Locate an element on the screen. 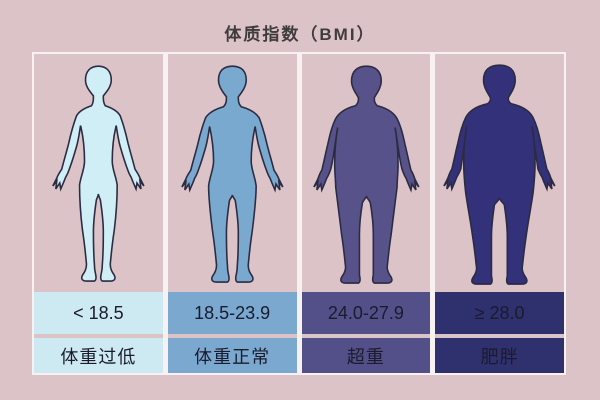 This screenshot has height=400, width=600. bmi-range-overweight: 24.0-27.9 is located at coordinates (366, 313).